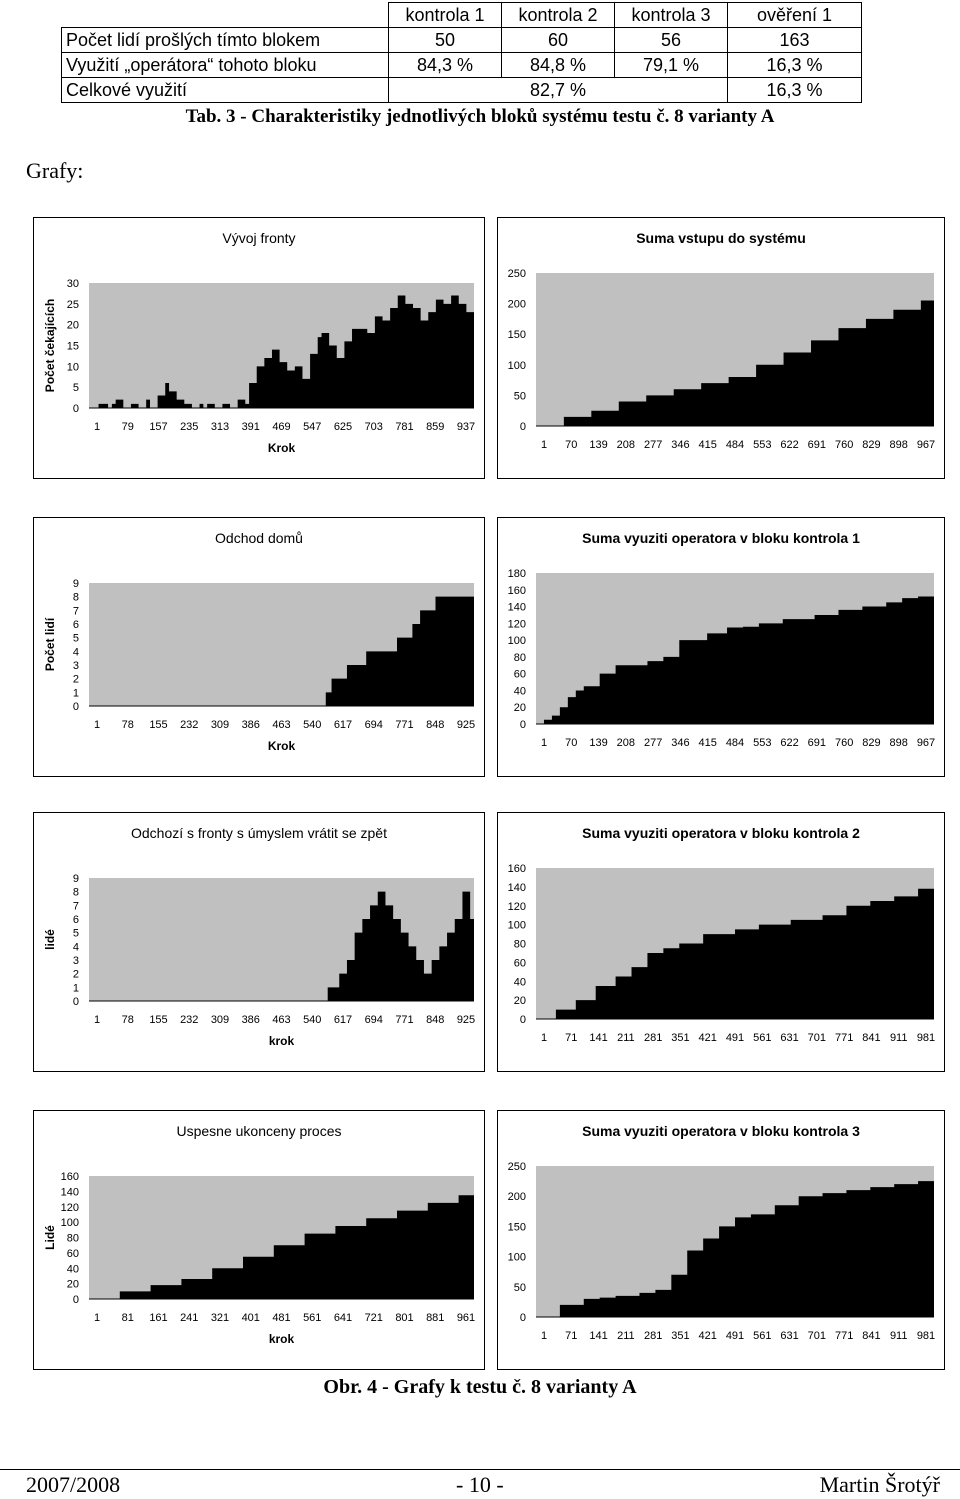  I want to click on x-tick-label: 161, so click(158, 1318).